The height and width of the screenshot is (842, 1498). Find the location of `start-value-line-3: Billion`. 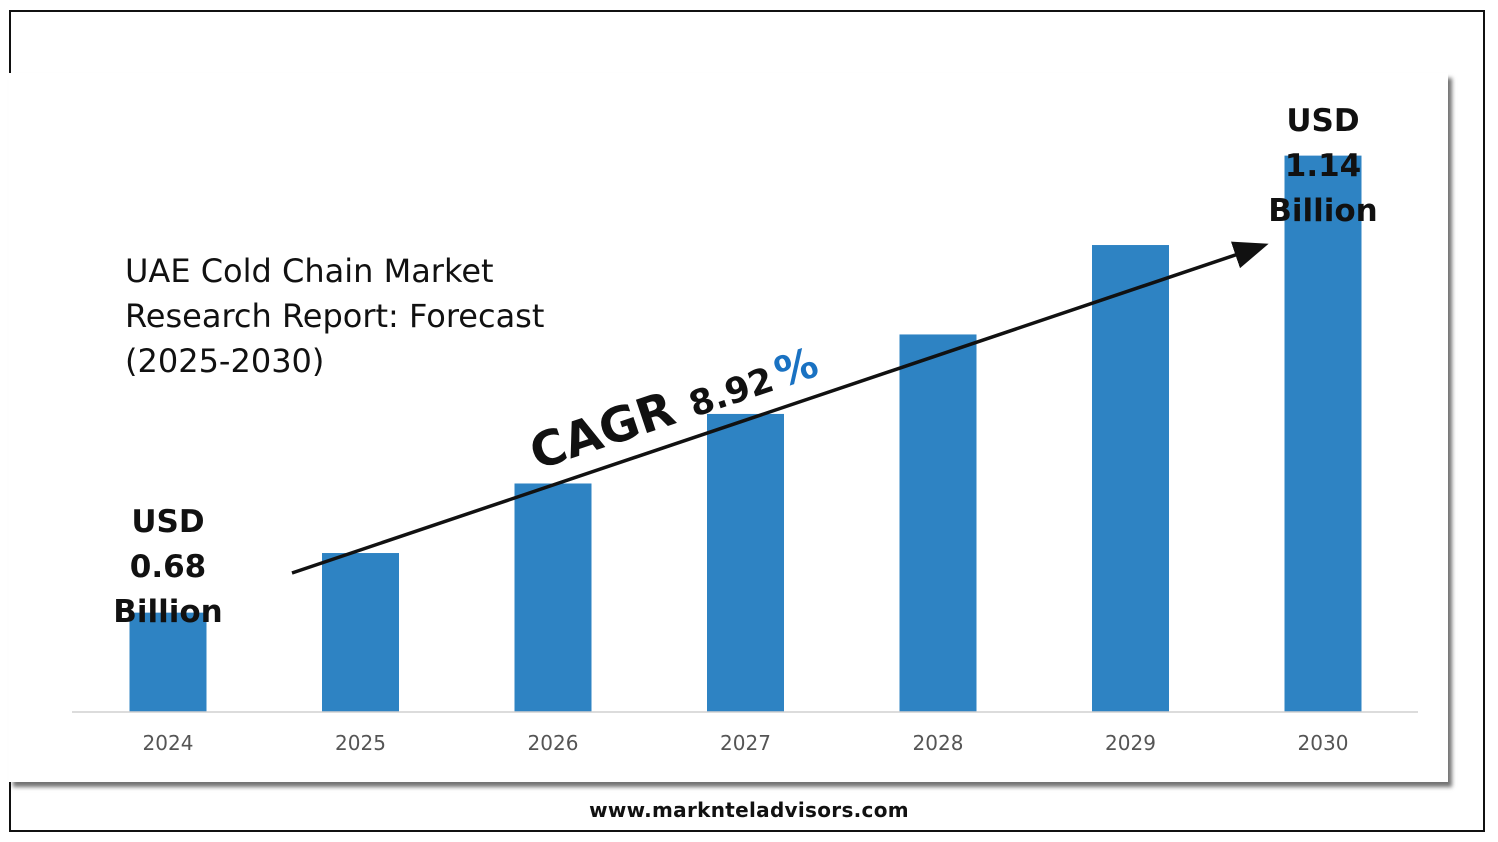

start-value-line-3: Billion is located at coordinates (168, 612).